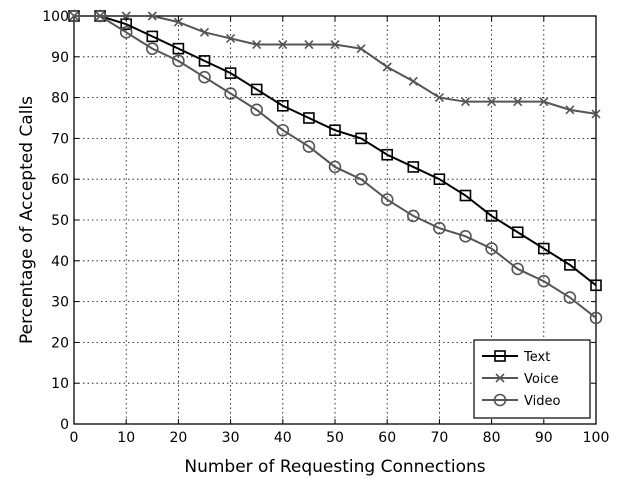 Image resolution: width=620 pixels, height=479 pixels. I want to click on y-tick-label: 40, so click(60, 262).